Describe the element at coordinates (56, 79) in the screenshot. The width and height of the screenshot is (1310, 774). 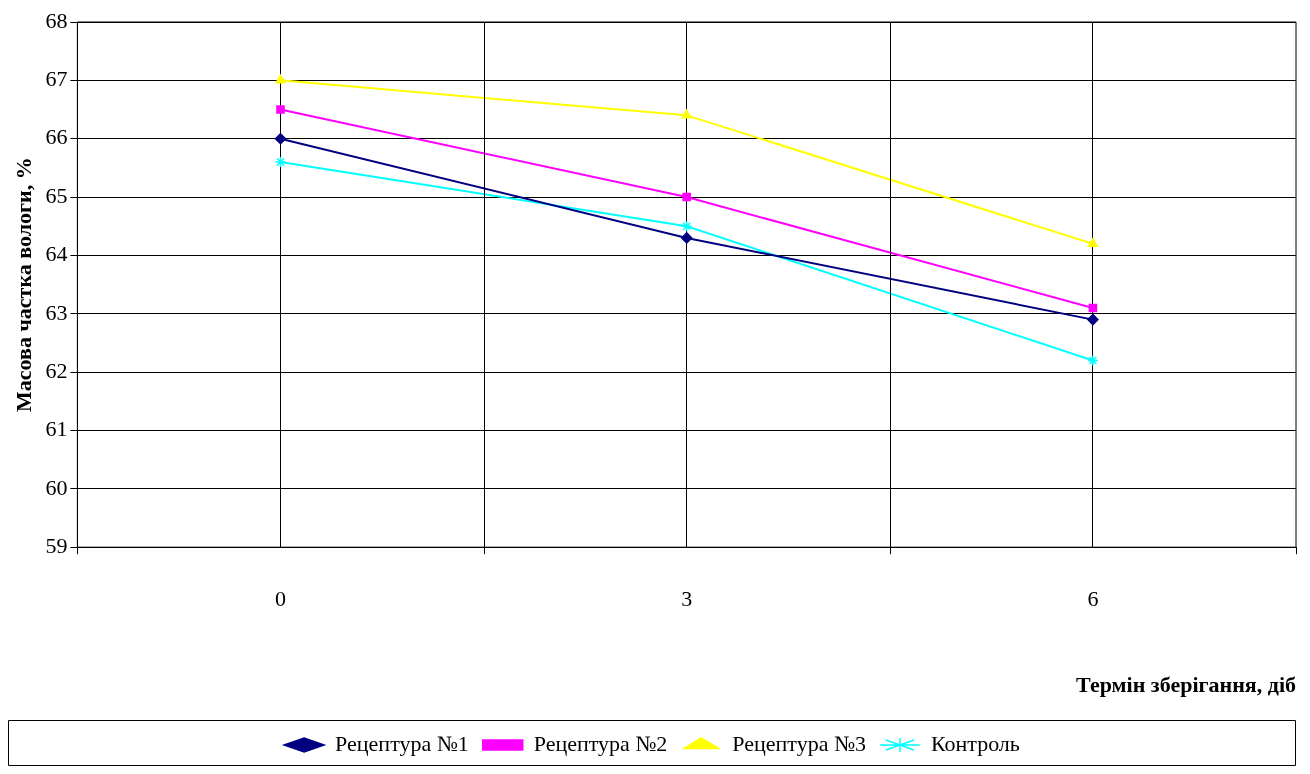
I see `y-tick-label: 67` at that location.